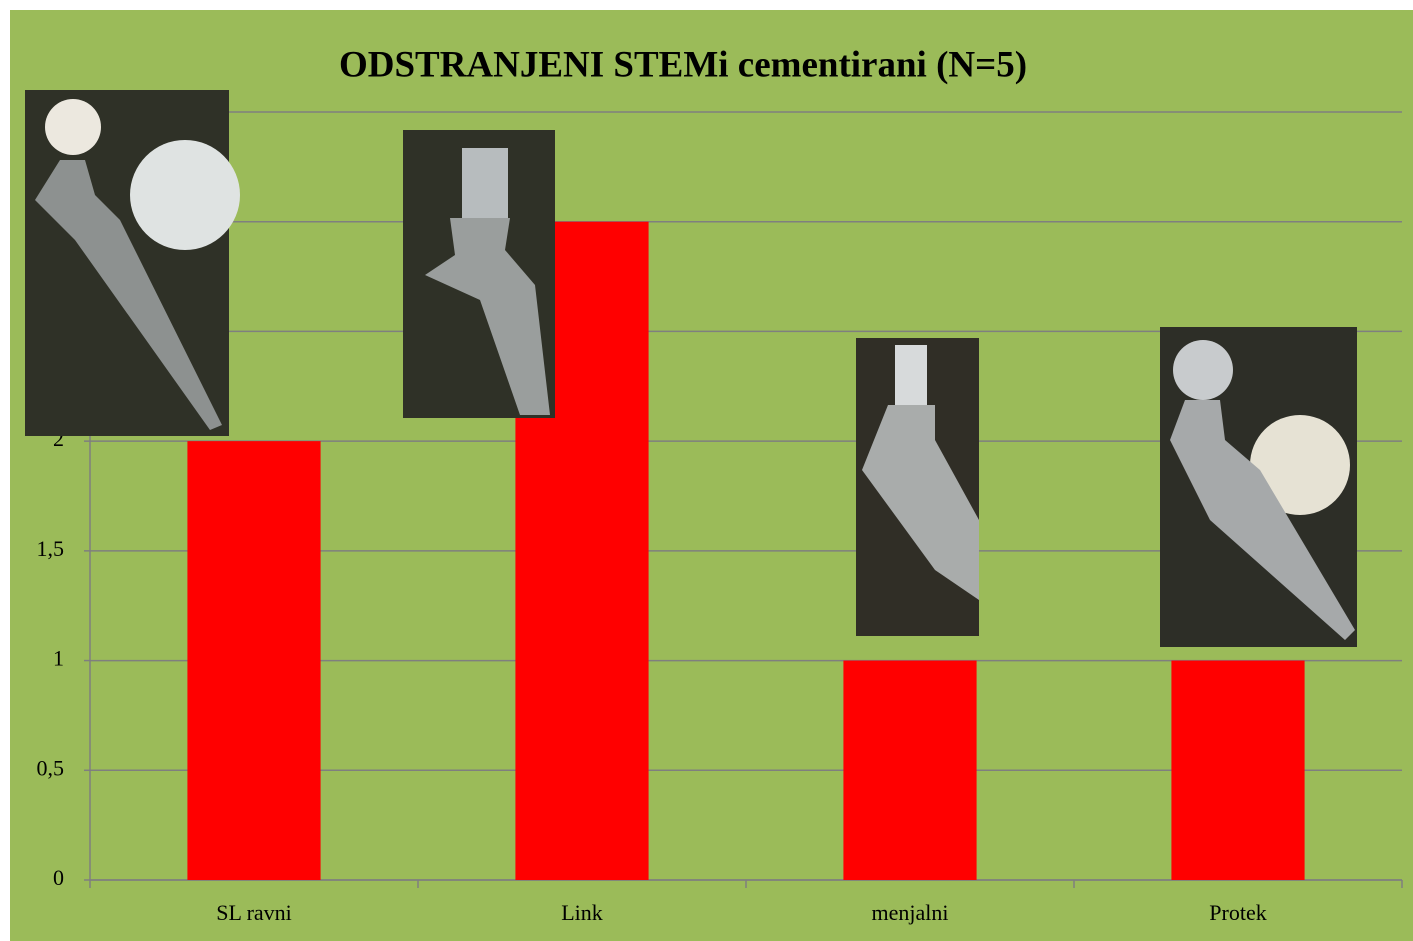 The image size is (1413, 941). Describe the element at coordinates (1237, 912) in the screenshot. I see `x-tick-label: Protek` at that location.